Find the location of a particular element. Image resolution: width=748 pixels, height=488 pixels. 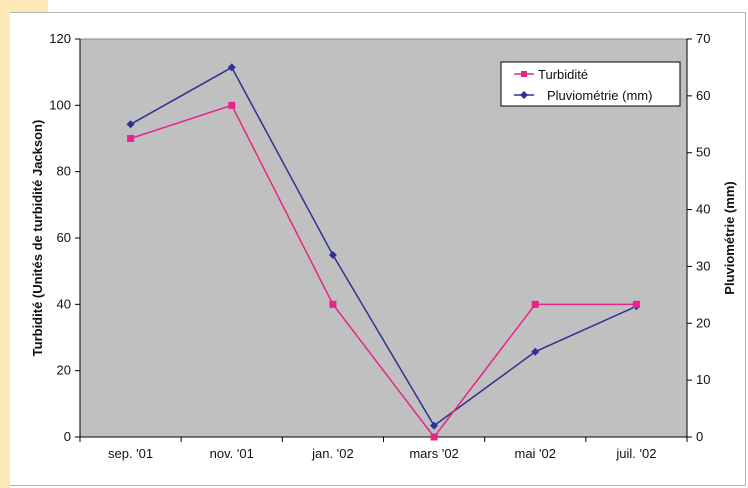

y-tick-label: 80 is located at coordinates (64, 171).